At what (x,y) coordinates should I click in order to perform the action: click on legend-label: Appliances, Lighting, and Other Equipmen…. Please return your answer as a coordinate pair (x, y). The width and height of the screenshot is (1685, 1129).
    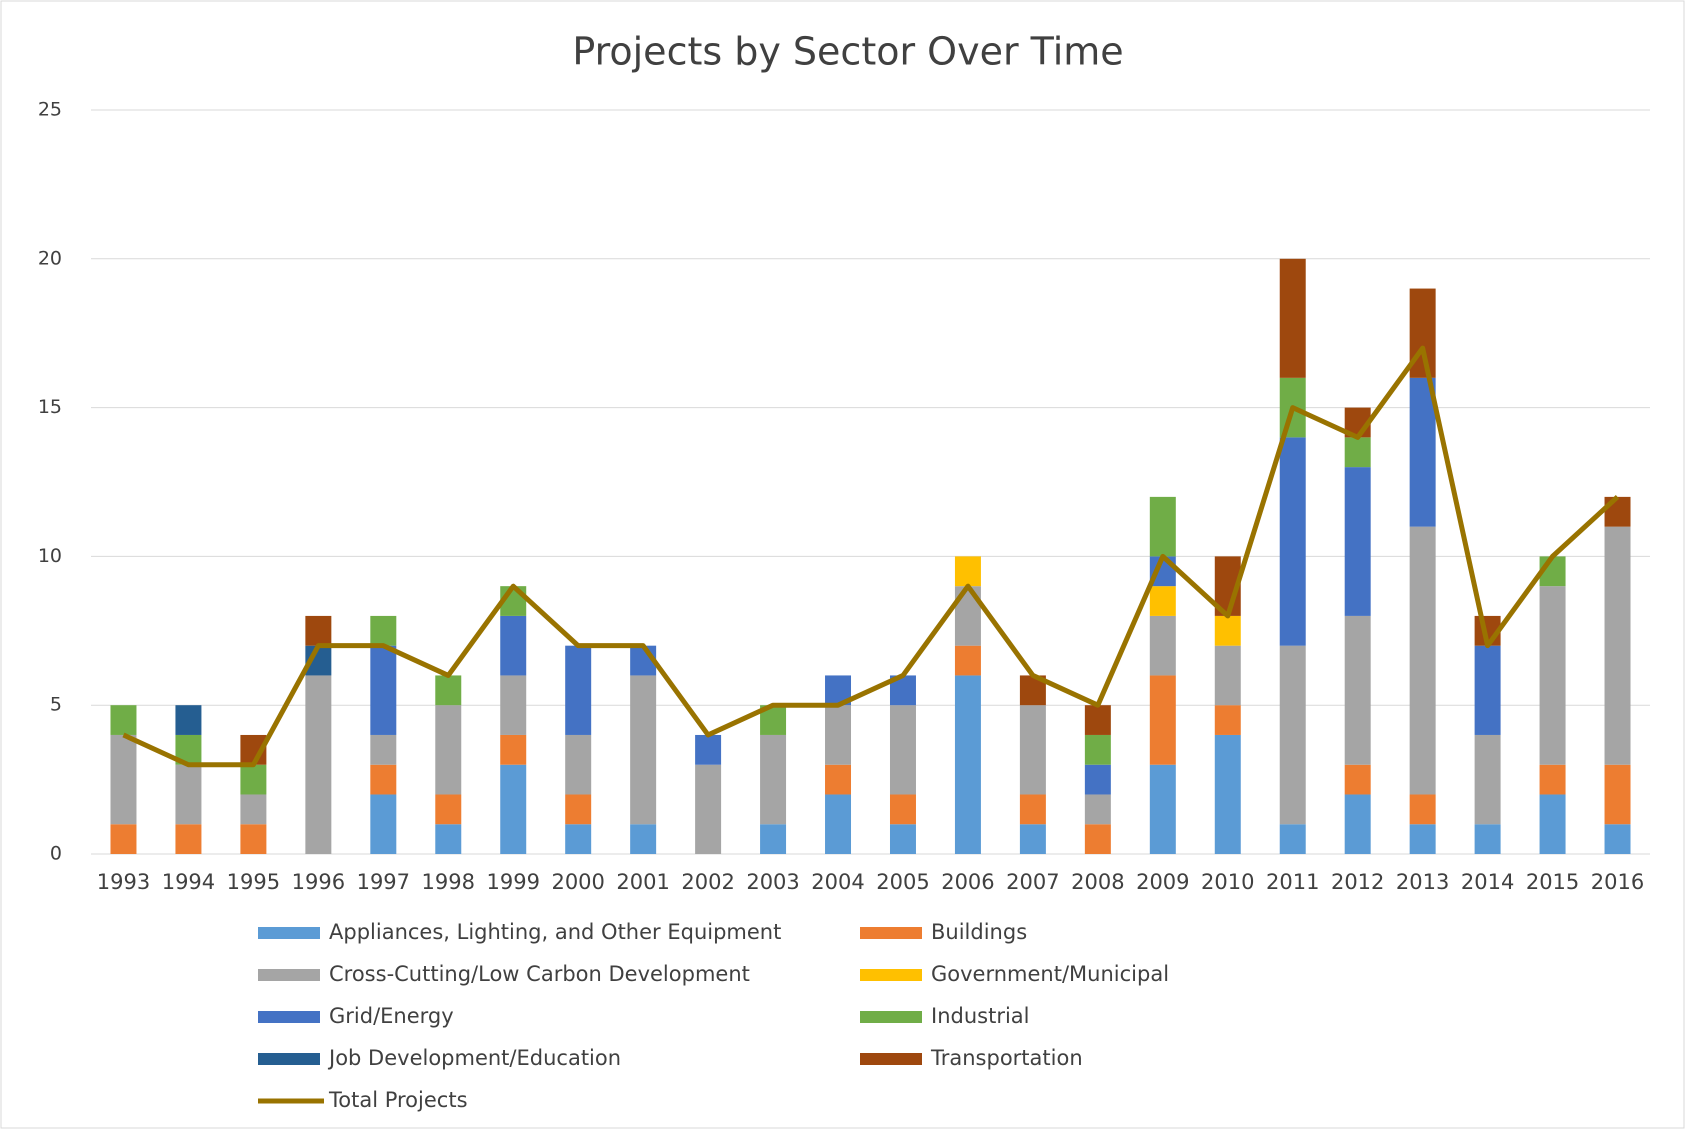
    Looking at the image, I should click on (555, 932).